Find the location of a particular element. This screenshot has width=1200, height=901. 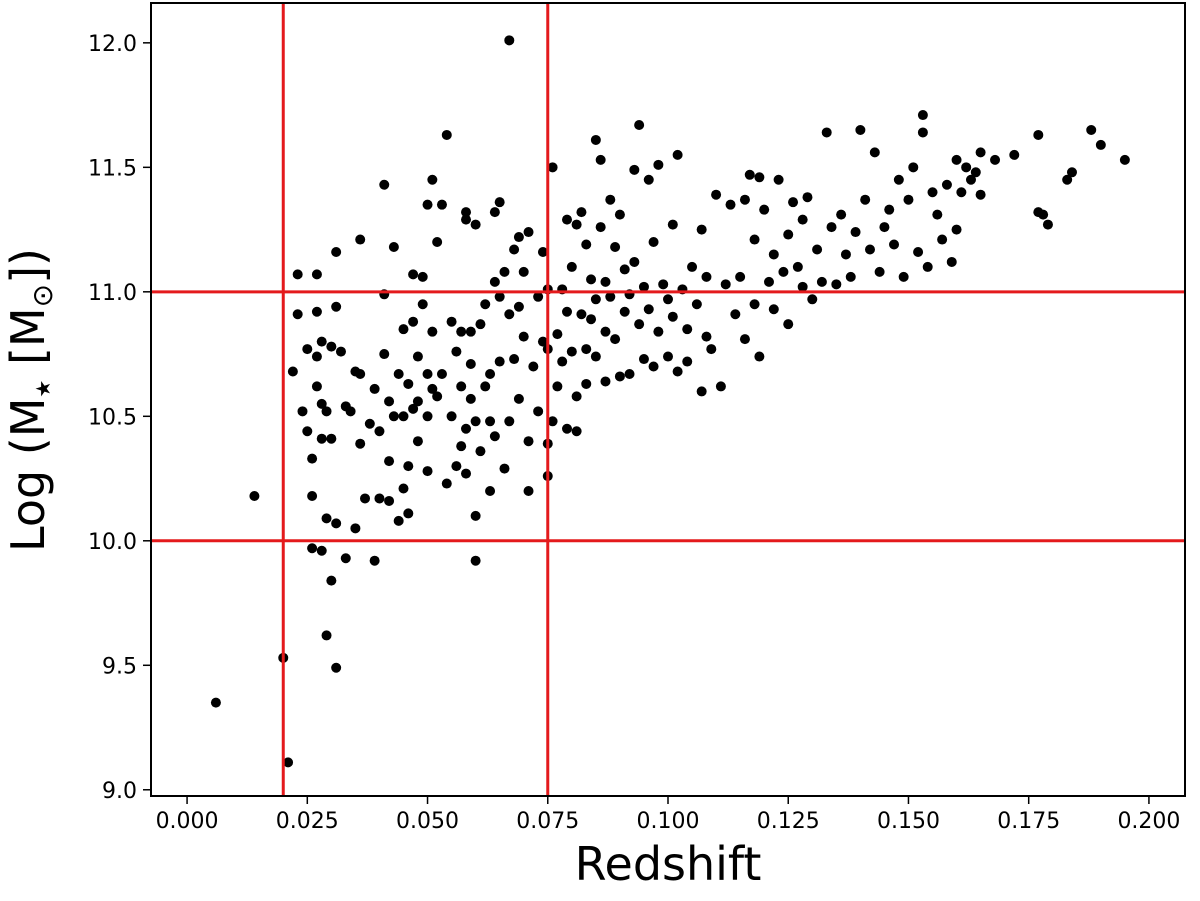

x-tick-label: 0.200 is located at coordinates (1148, 821).